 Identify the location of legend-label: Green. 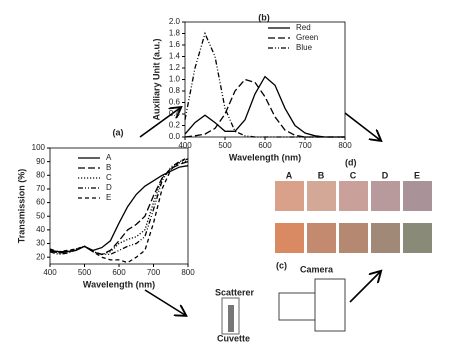
(307, 37).